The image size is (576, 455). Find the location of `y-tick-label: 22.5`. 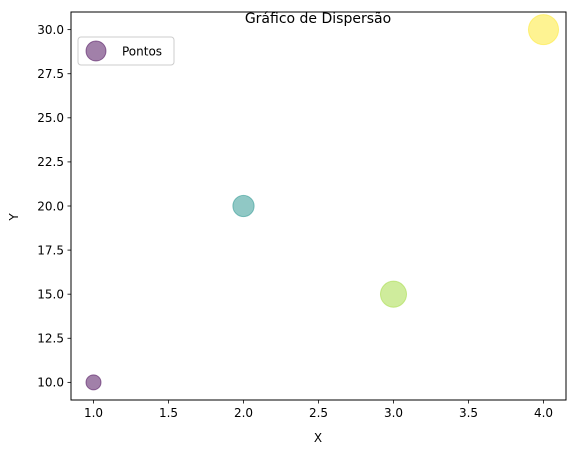

y-tick-label: 22.5 is located at coordinates (50, 162).